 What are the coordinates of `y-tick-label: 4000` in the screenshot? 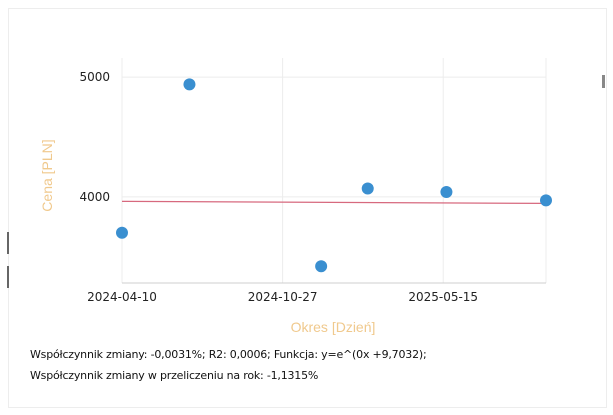 It's located at (94, 197).